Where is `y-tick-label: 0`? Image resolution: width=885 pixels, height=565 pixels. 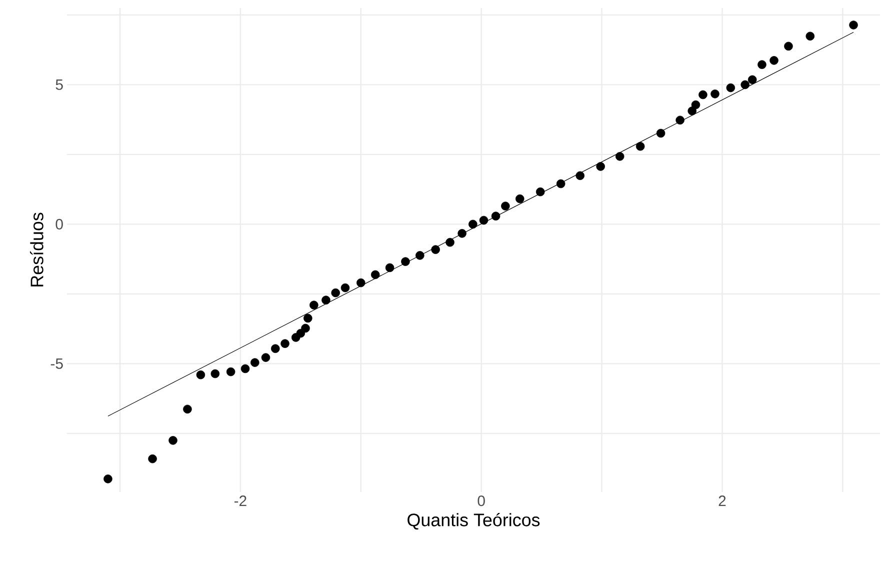 y-tick-label: 0 is located at coordinates (59, 224).